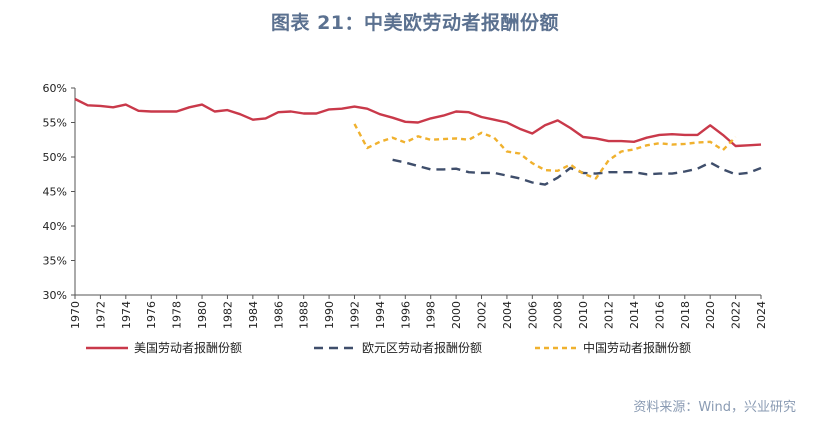 This screenshot has height=421, width=830. Describe the element at coordinates (55, 295) in the screenshot. I see `y-tick-label: 30%` at that location.